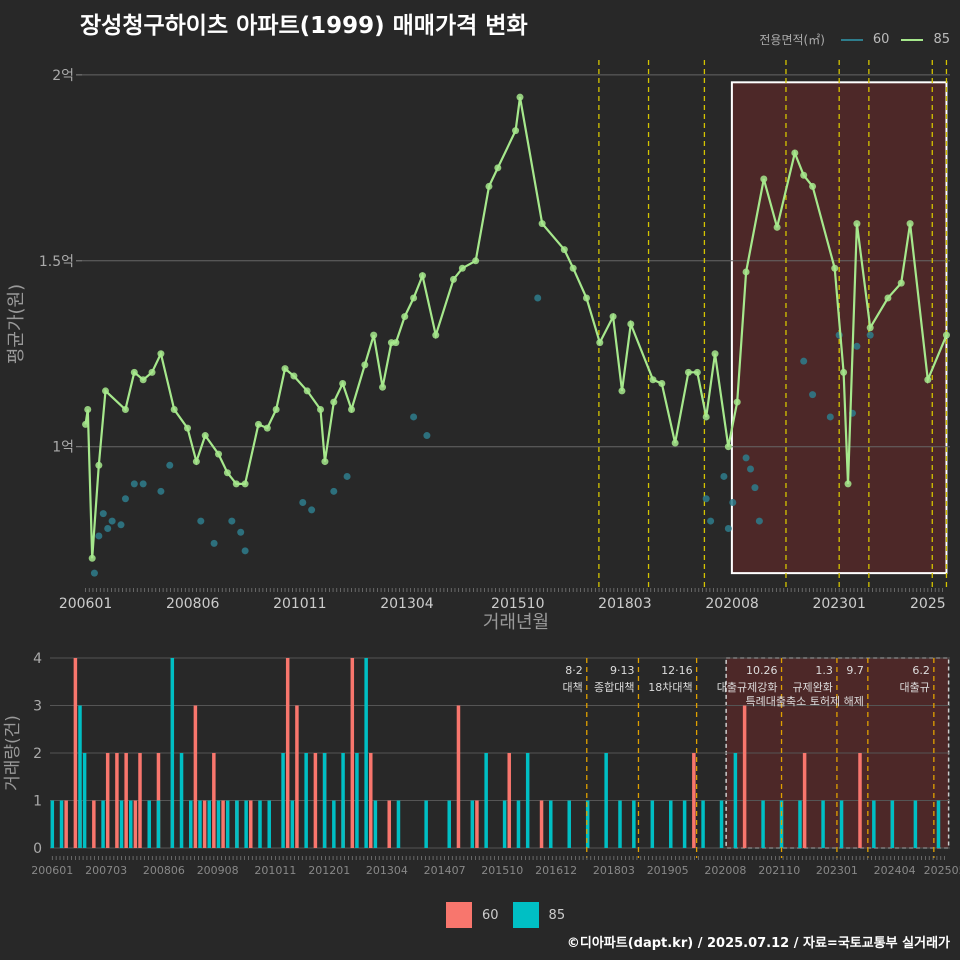  What do you see at coordinates (85, 604) in the screenshot?
I see `x-tick-label: 200601` at bounding box center [85, 604].